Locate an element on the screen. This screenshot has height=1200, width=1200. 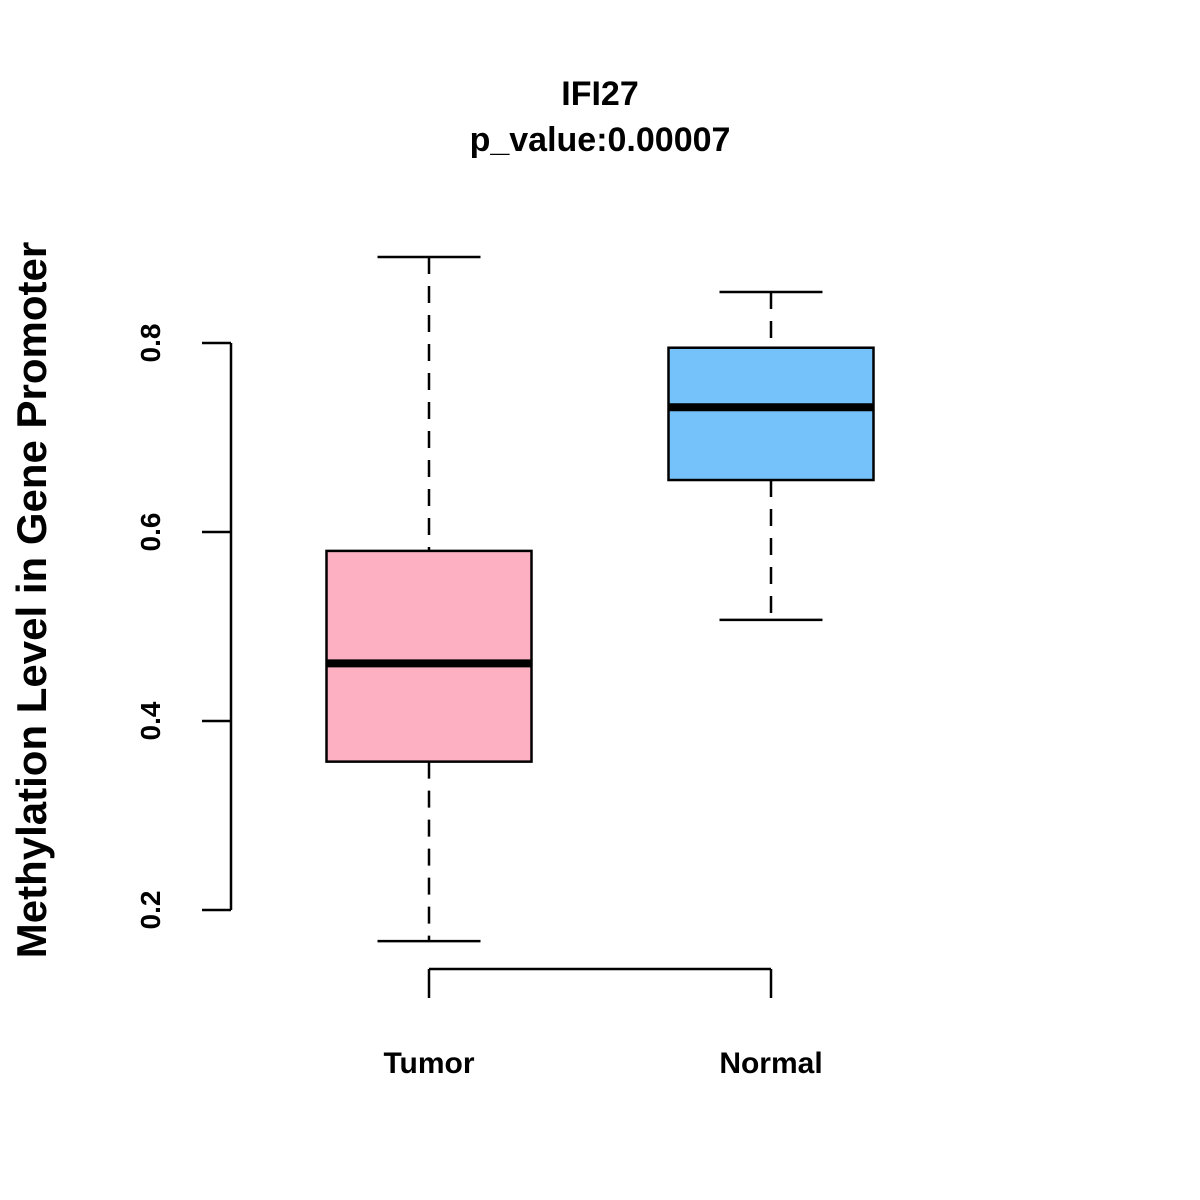
chart-subtitle: p_value:0.00007 is located at coordinates (600, 140).